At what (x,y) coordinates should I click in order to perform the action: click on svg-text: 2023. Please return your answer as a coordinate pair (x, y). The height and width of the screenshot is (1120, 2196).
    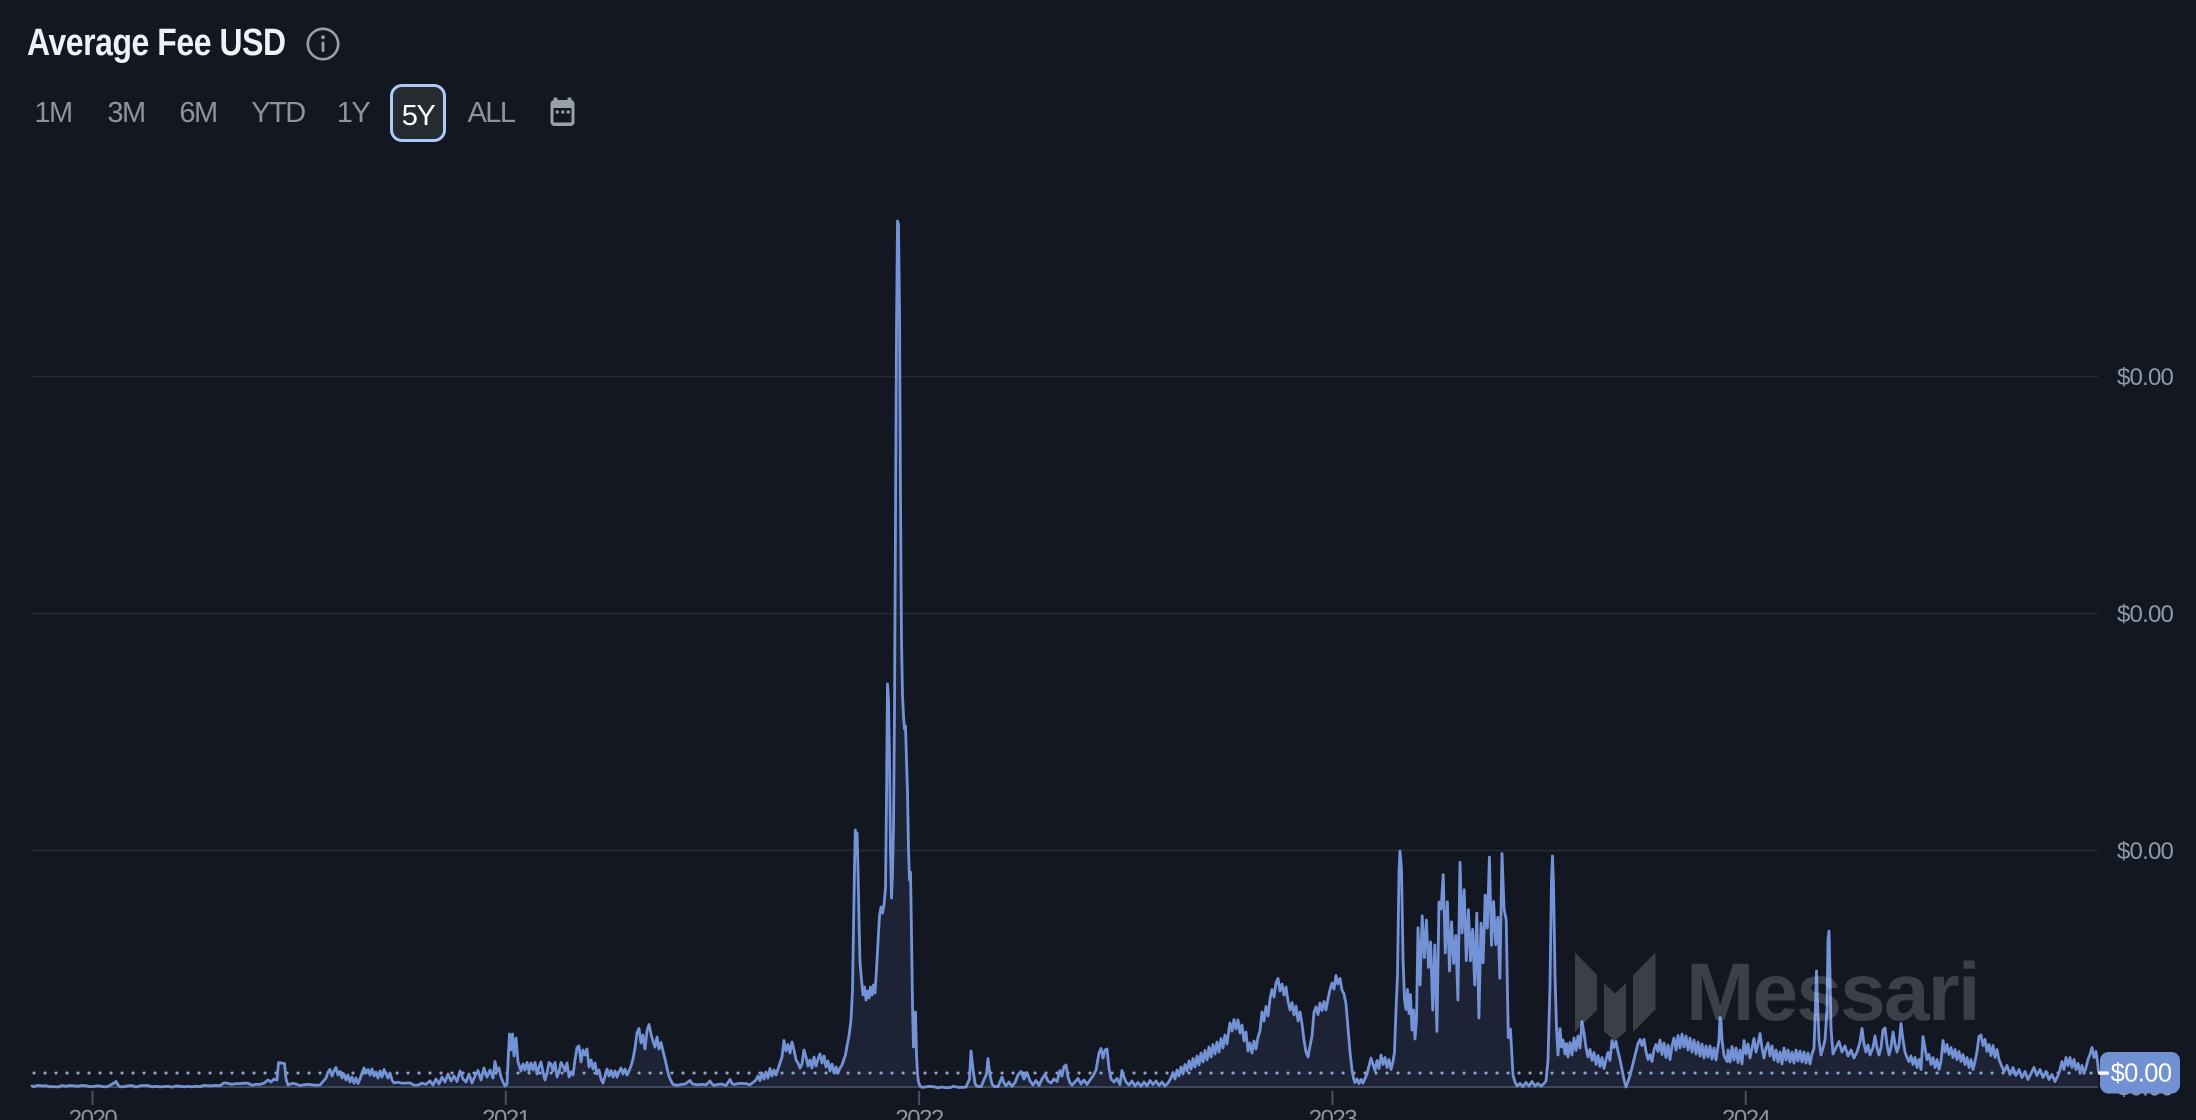
    Looking at the image, I should click on (1333, 1113).